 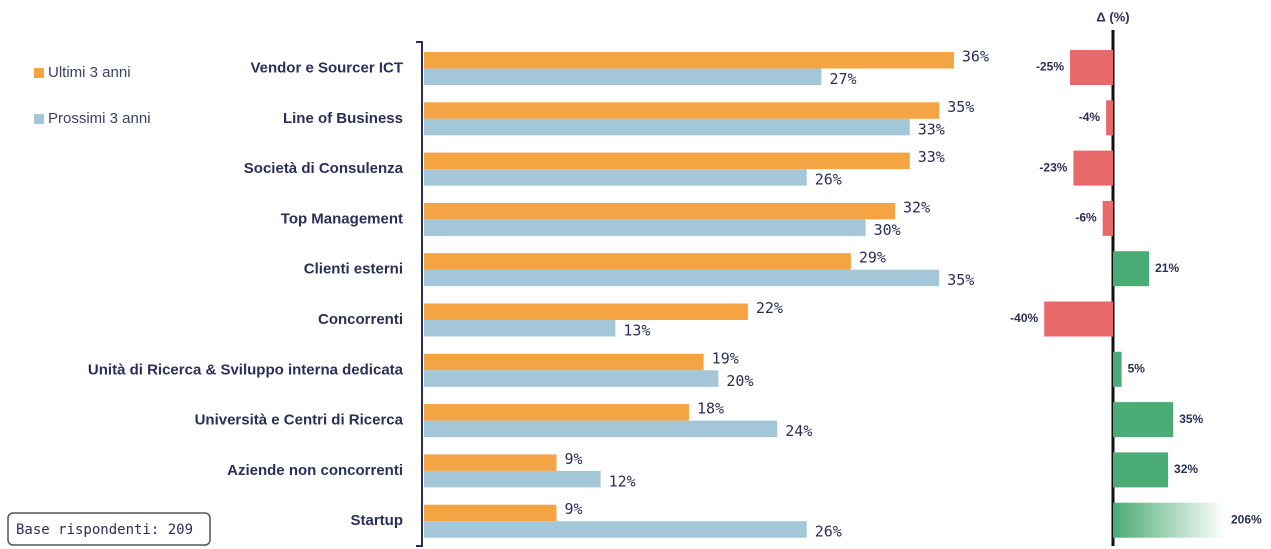 I want to click on axis-line, so click(x=419, y=294).